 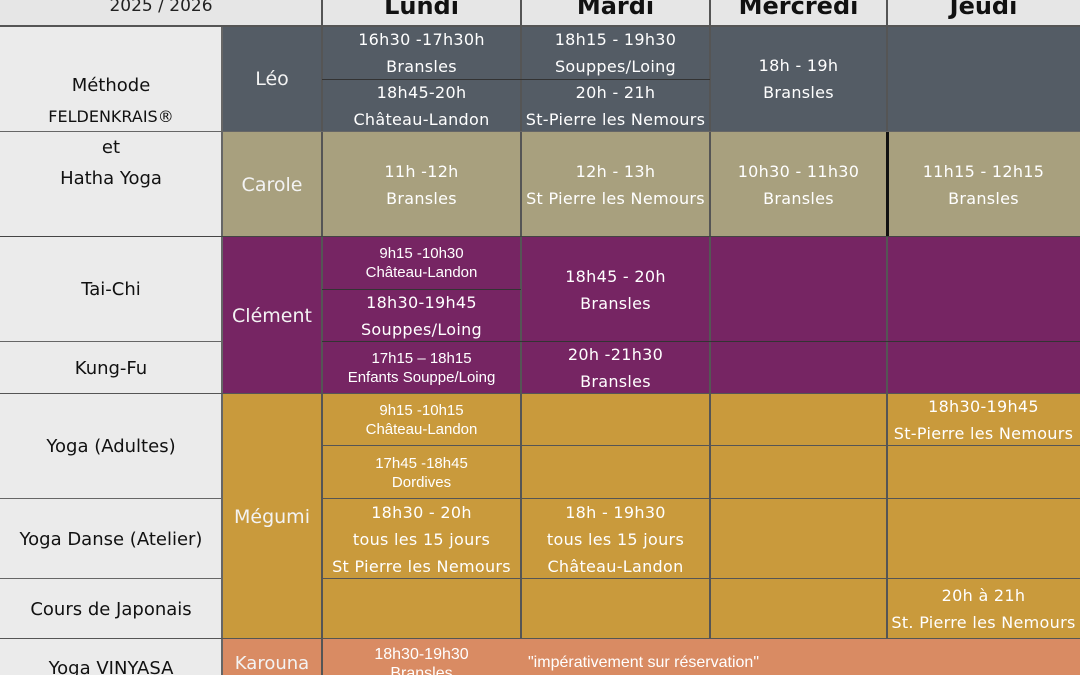 What do you see at coordinates (983, 368) in the screenshot?
I see `slot-kungfu-jeudi-empty` at bounding box center [983, 368].